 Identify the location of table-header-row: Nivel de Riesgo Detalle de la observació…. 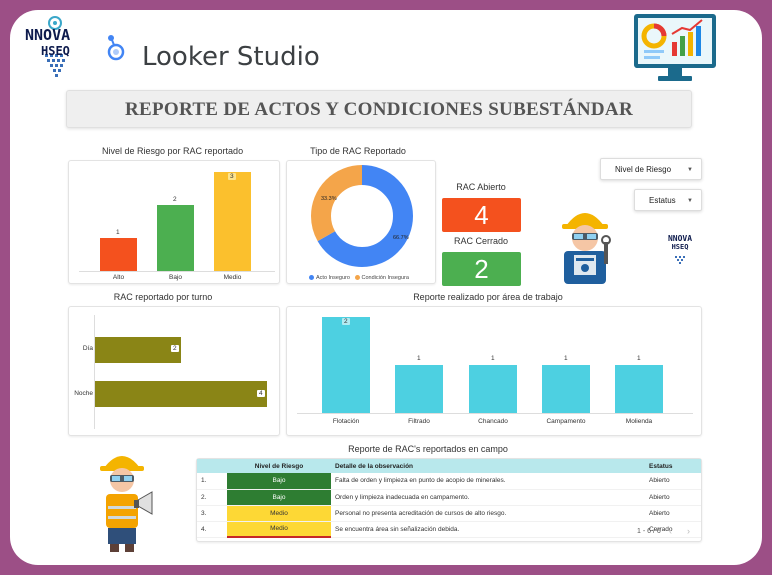
(449, 466).